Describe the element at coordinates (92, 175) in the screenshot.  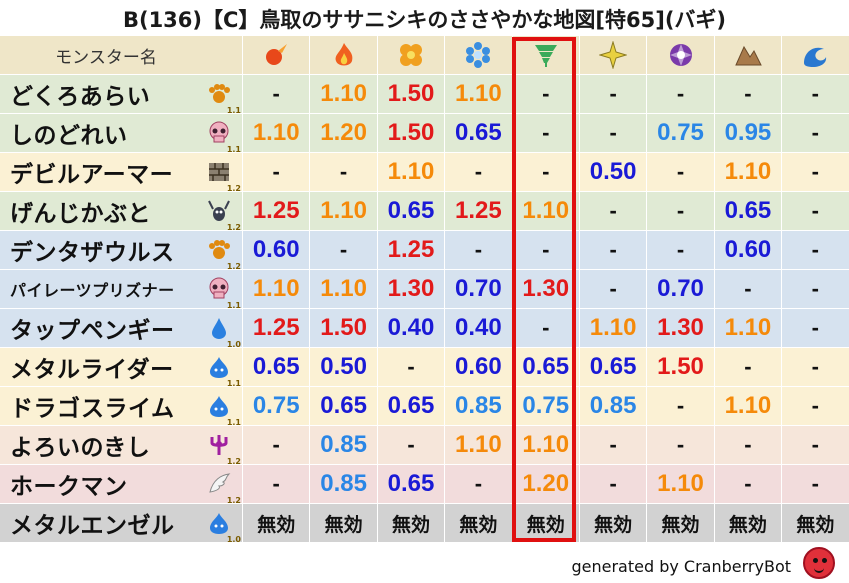
I see `monster-name: デビルアーマー` at that location.